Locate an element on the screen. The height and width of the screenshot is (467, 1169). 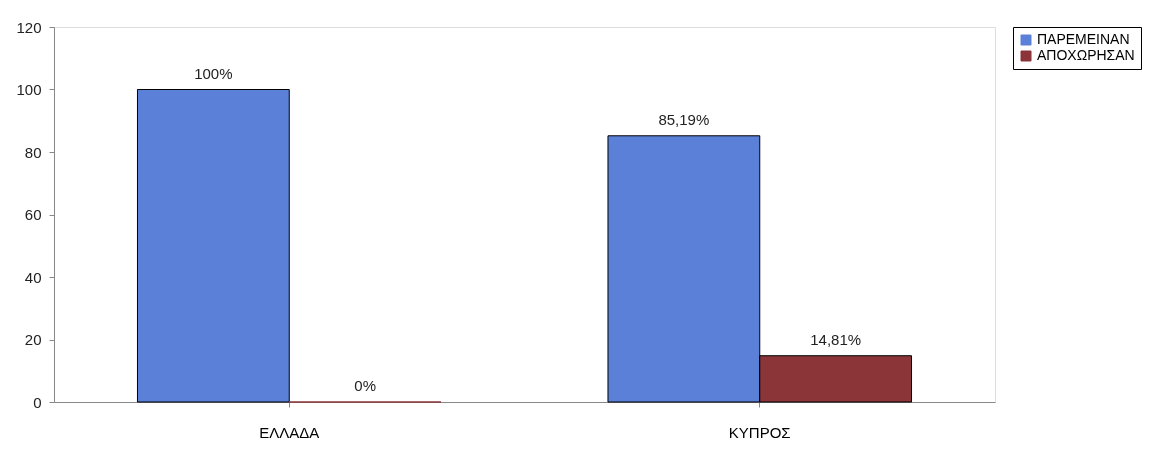
data-label: 100% is located at coordinates (213, 73).